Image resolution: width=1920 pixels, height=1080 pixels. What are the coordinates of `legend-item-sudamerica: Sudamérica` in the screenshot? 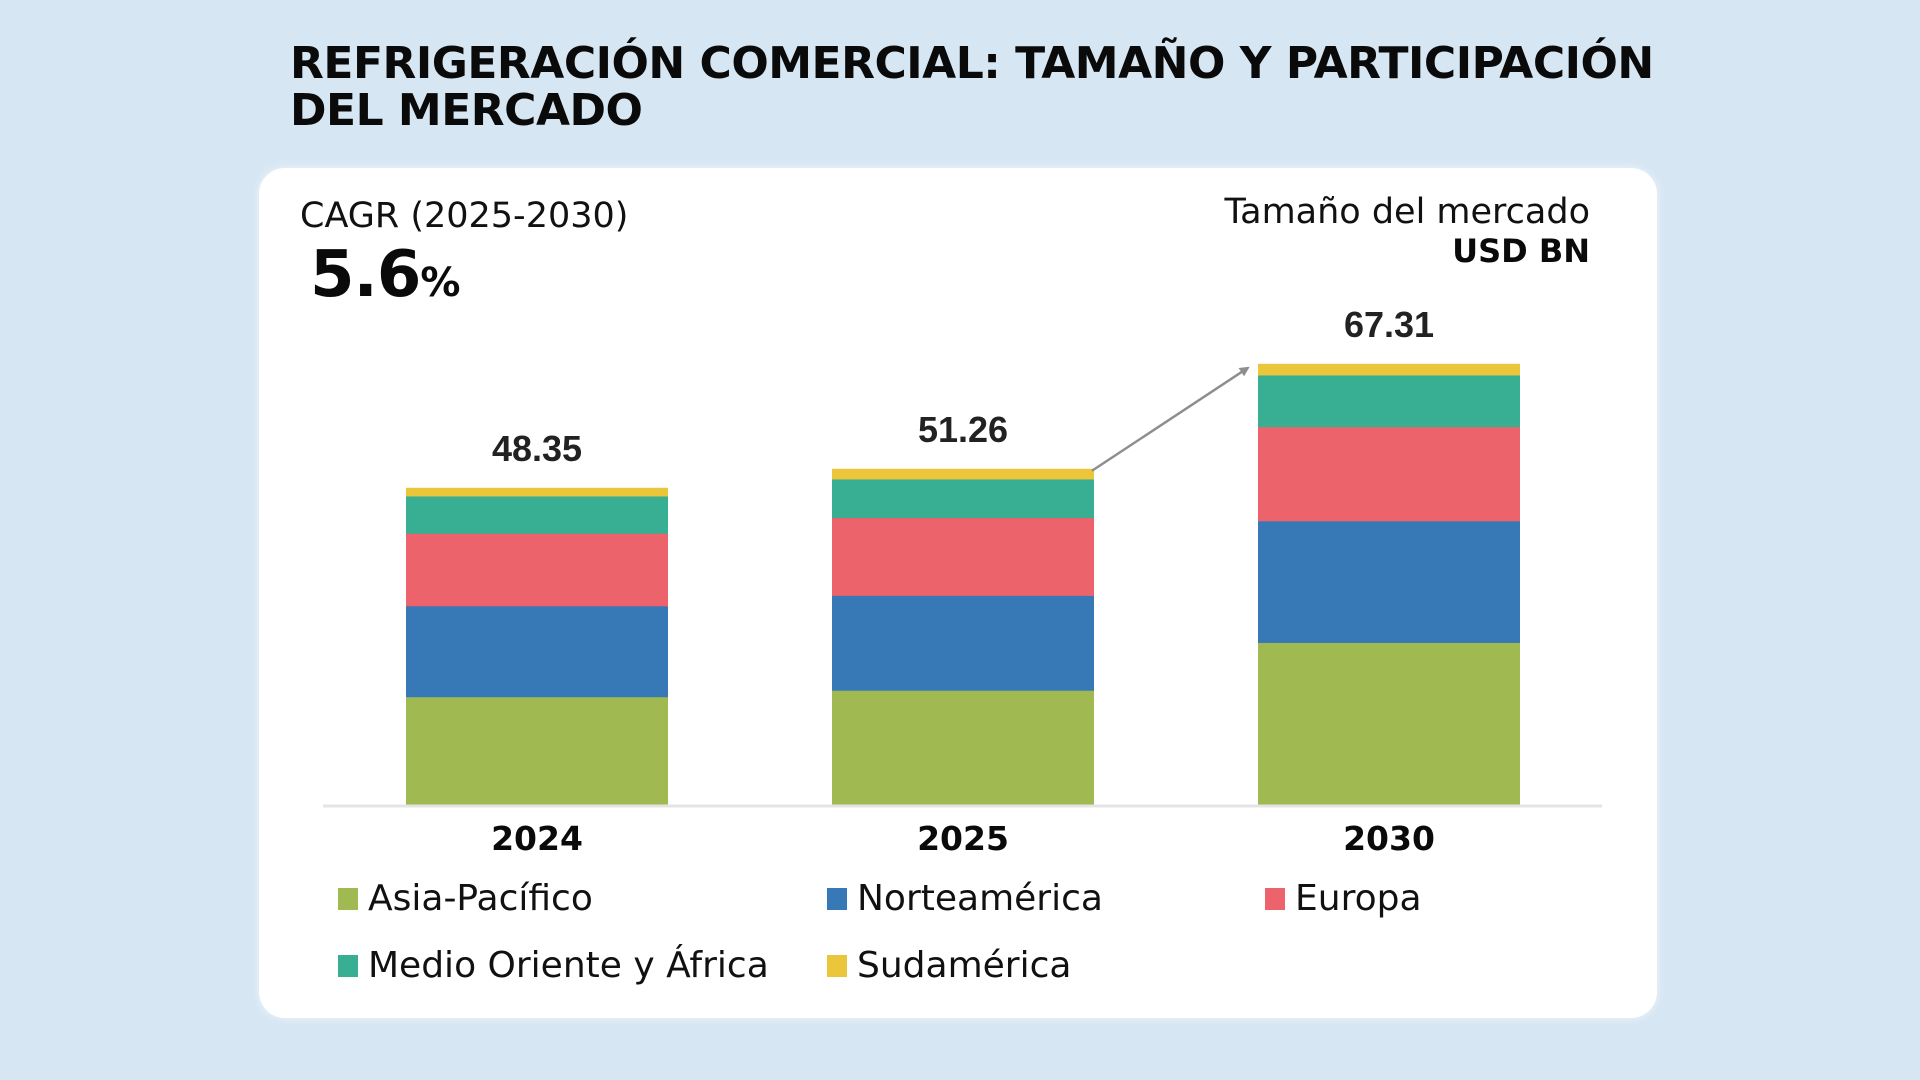 It's located at (949, 965).